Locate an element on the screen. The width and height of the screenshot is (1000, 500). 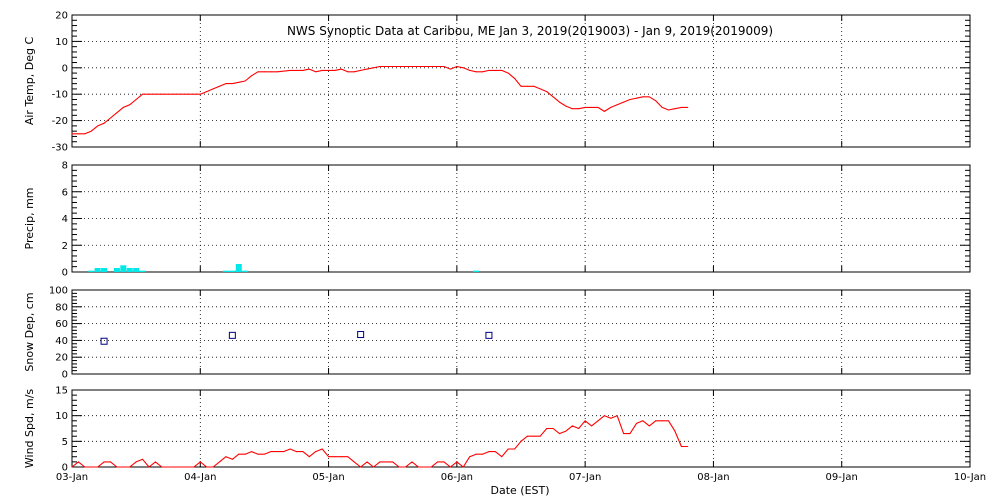
y-tick-label: 8 is located at coordinates (65, 166).